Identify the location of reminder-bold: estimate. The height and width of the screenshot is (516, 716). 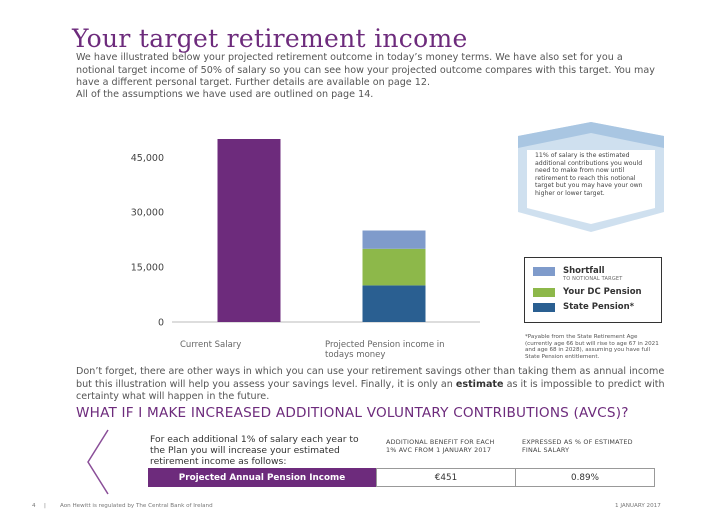
(479, 384).